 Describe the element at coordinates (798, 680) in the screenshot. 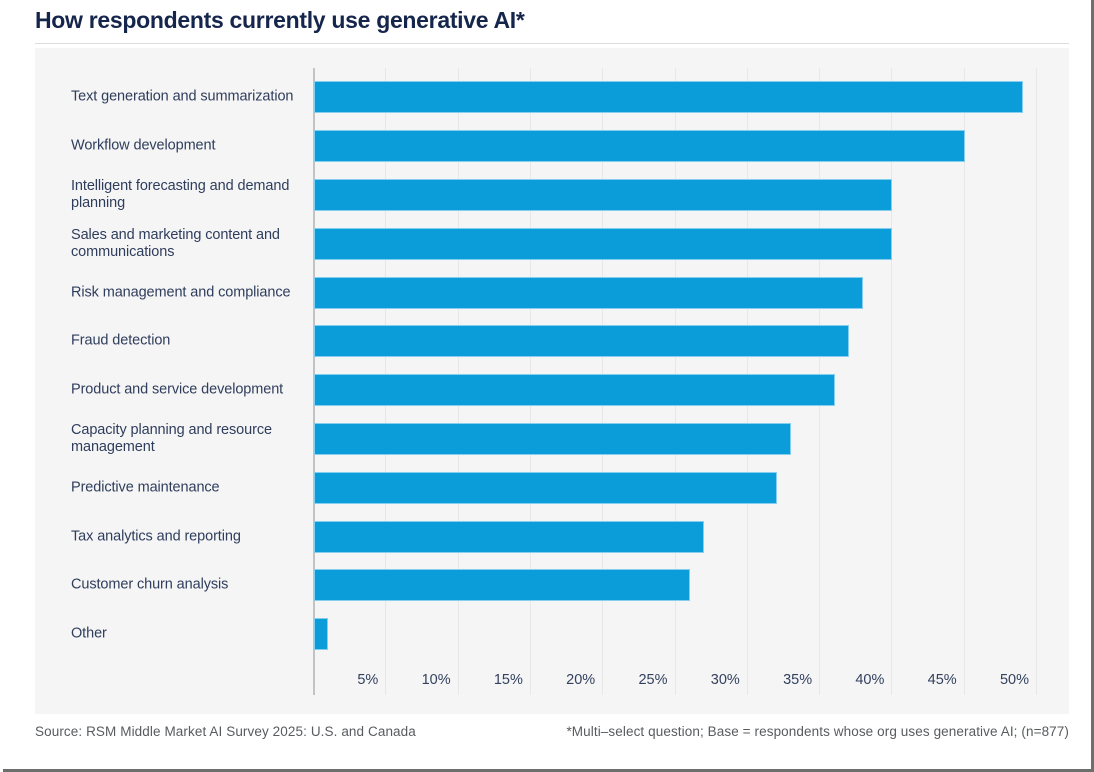

I see `x-tick-label: 35%` at that location.